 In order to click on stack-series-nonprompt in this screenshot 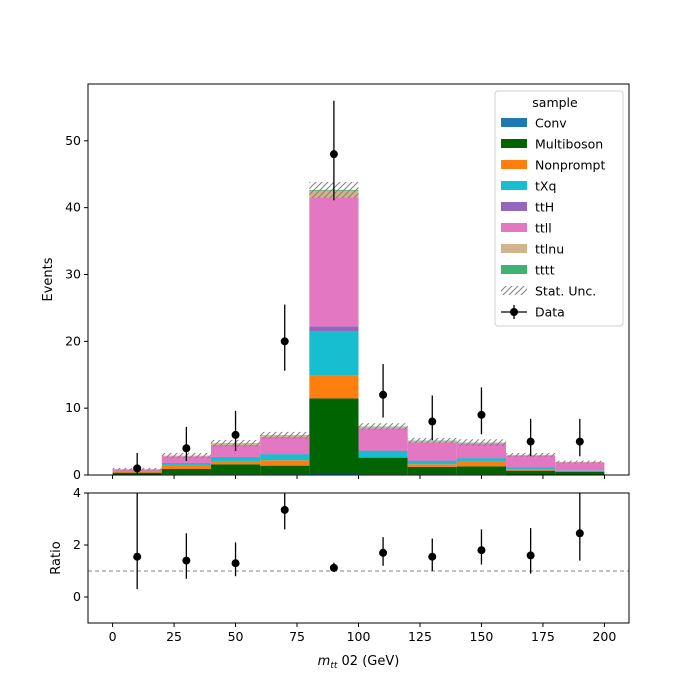, I will do `click(334, 424)`.